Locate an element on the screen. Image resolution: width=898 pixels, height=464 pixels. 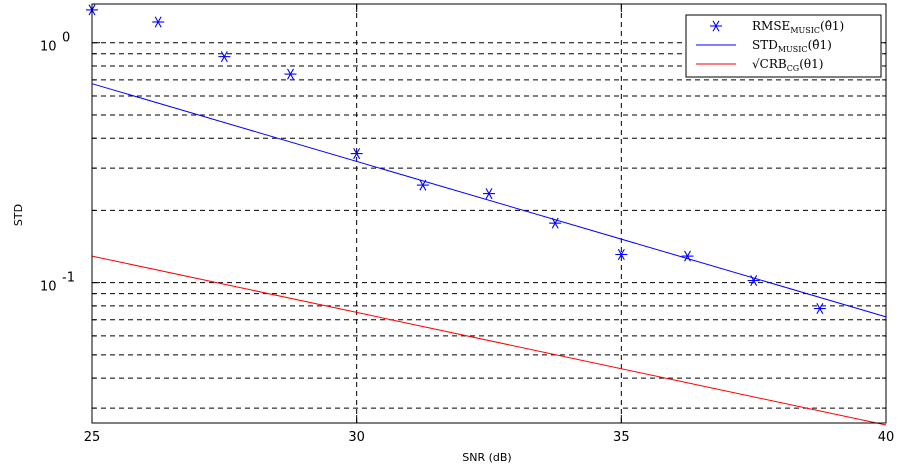
x-tick-label: 30 is located at coordinates (356, 437).